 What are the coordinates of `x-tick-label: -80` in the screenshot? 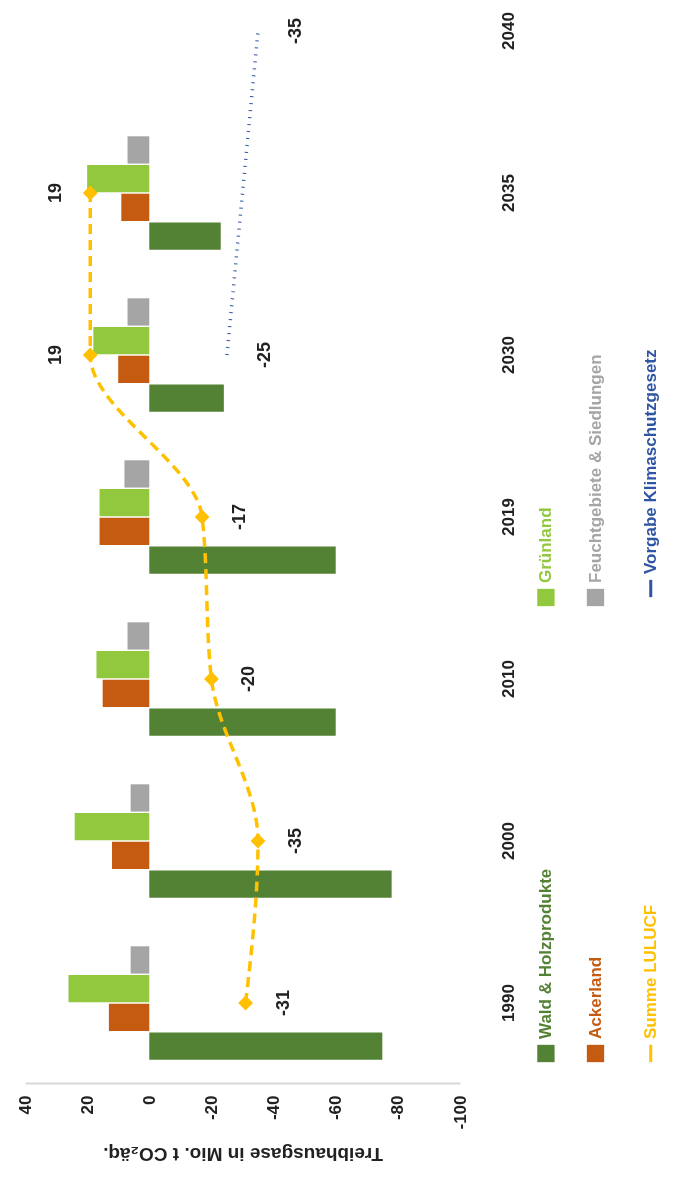 It's located at (398, 1108).